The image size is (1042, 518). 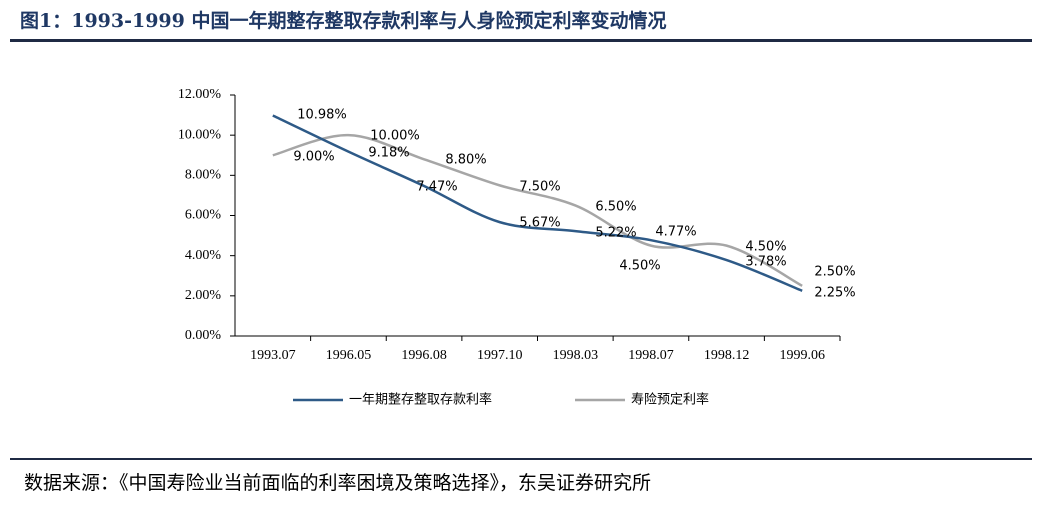 I want to click on x-tick-label: 1993.07, so click(x=273, y=355).